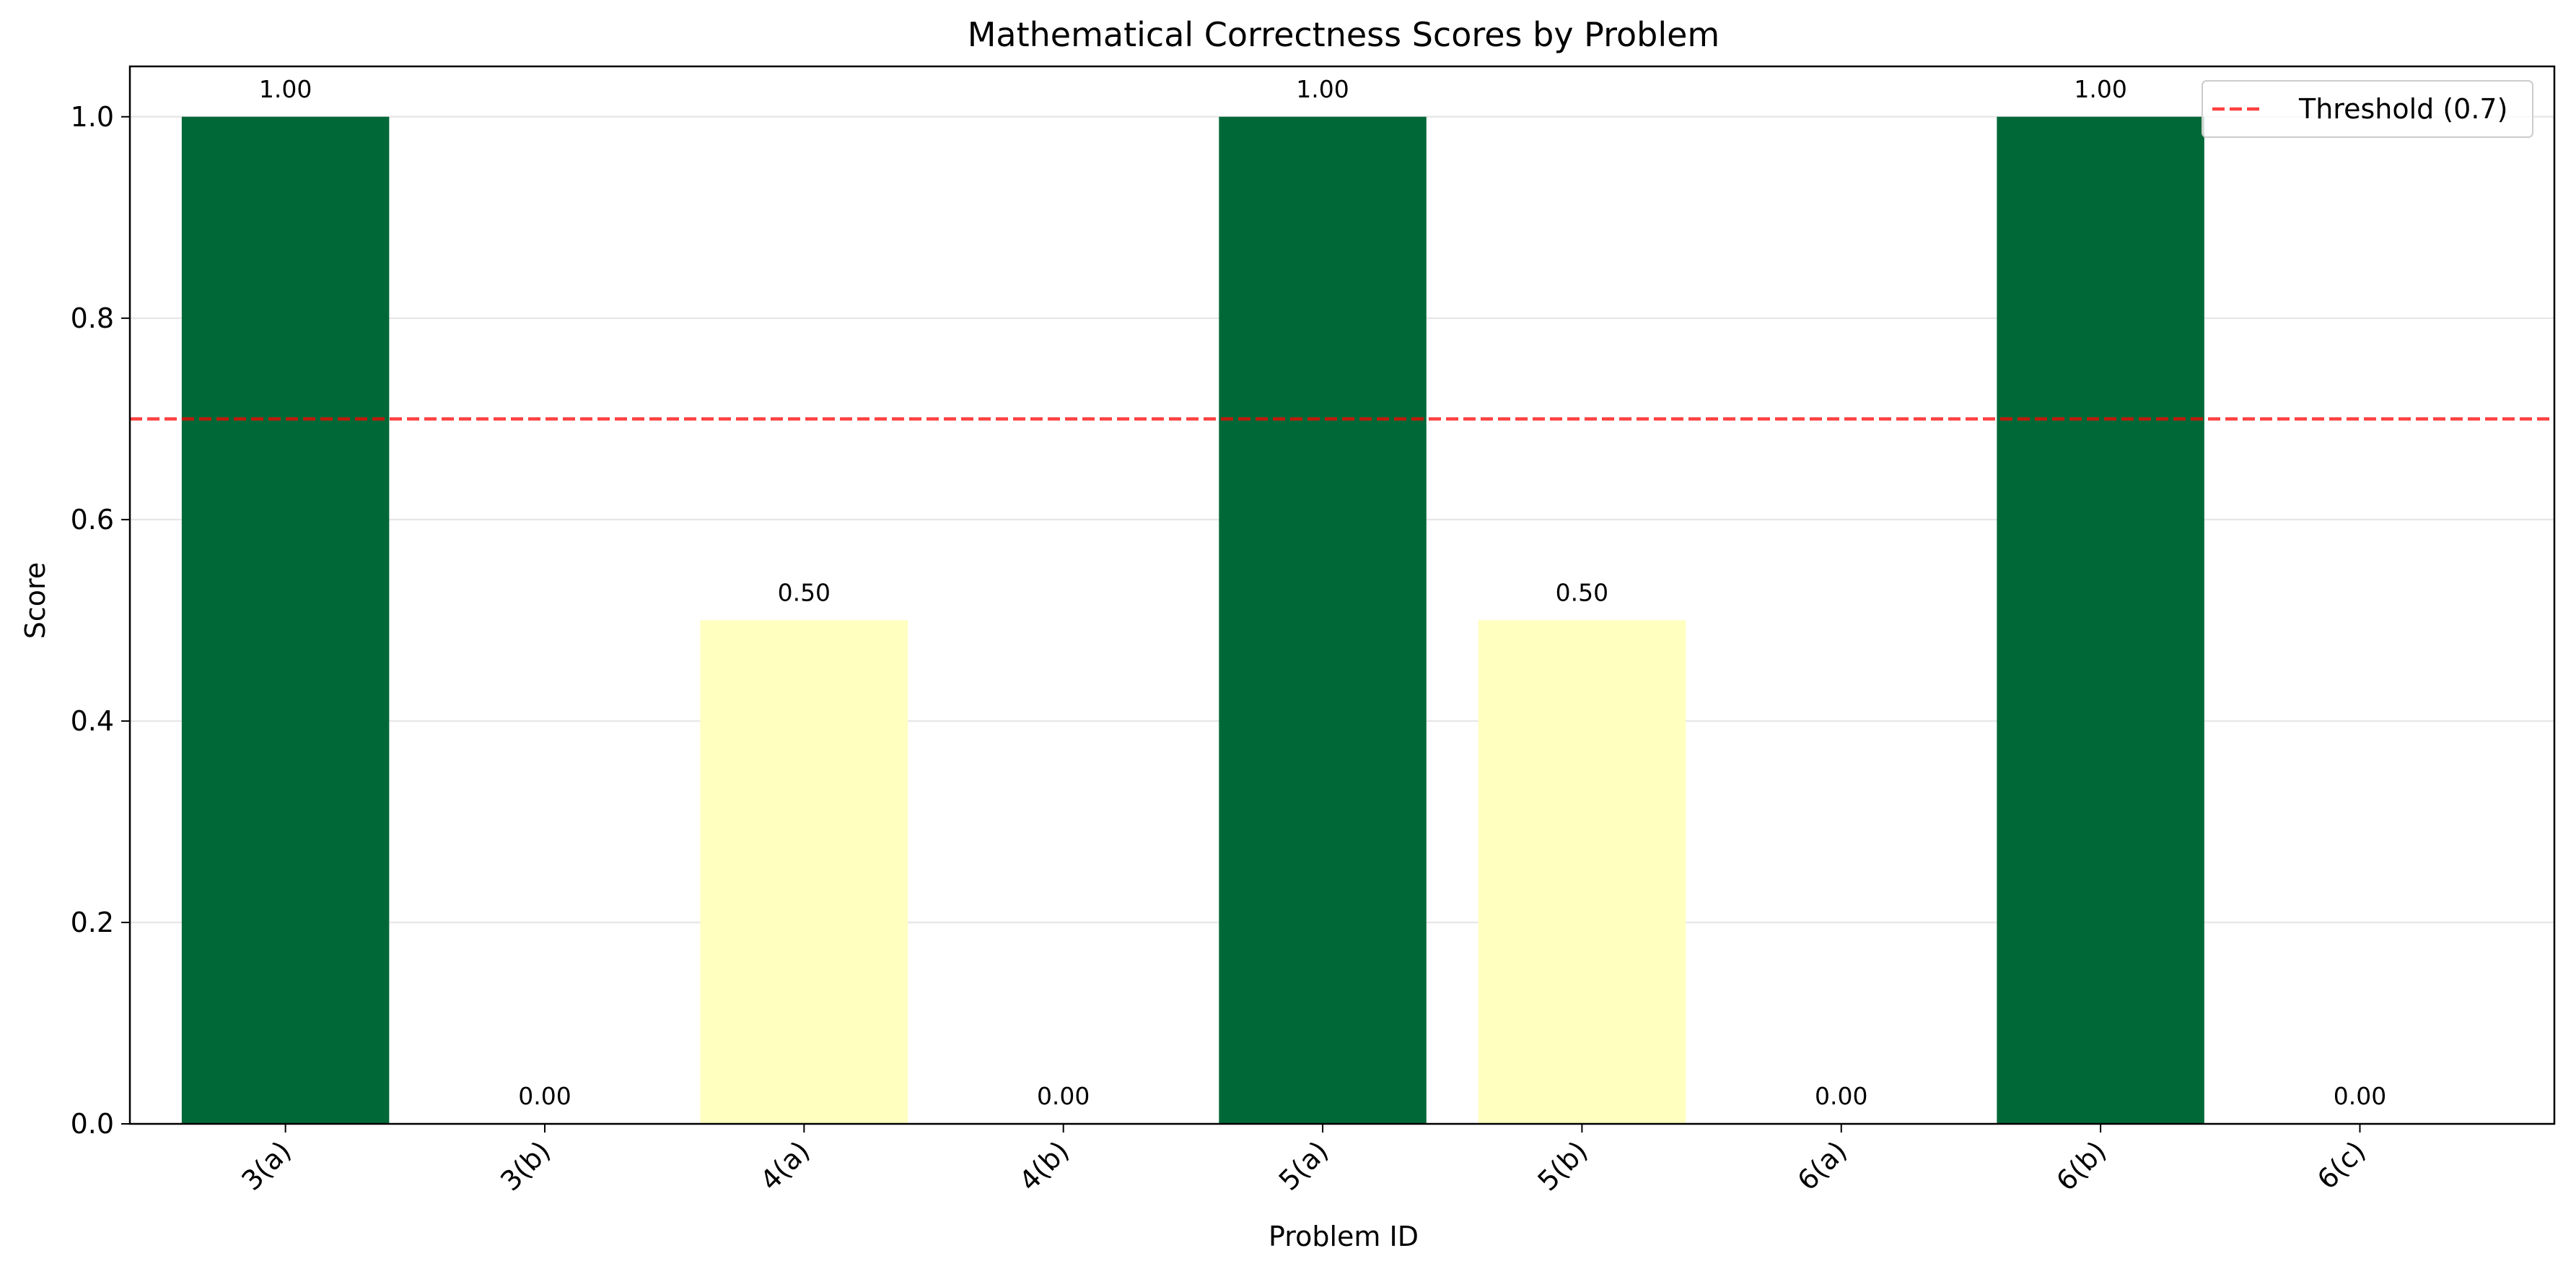  I want to click on x-tick-label: 3(b), so click(525, 1166).